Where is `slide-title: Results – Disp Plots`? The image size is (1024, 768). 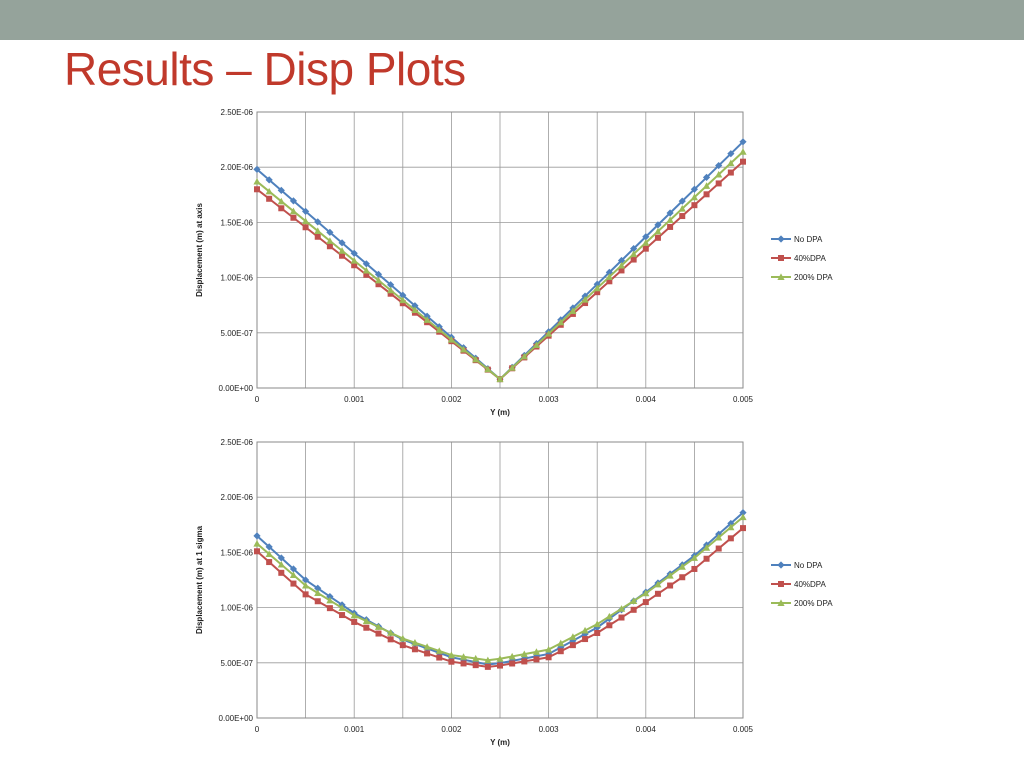
slide-title: Results – Disp Plots is located at coordinates (265, 69).